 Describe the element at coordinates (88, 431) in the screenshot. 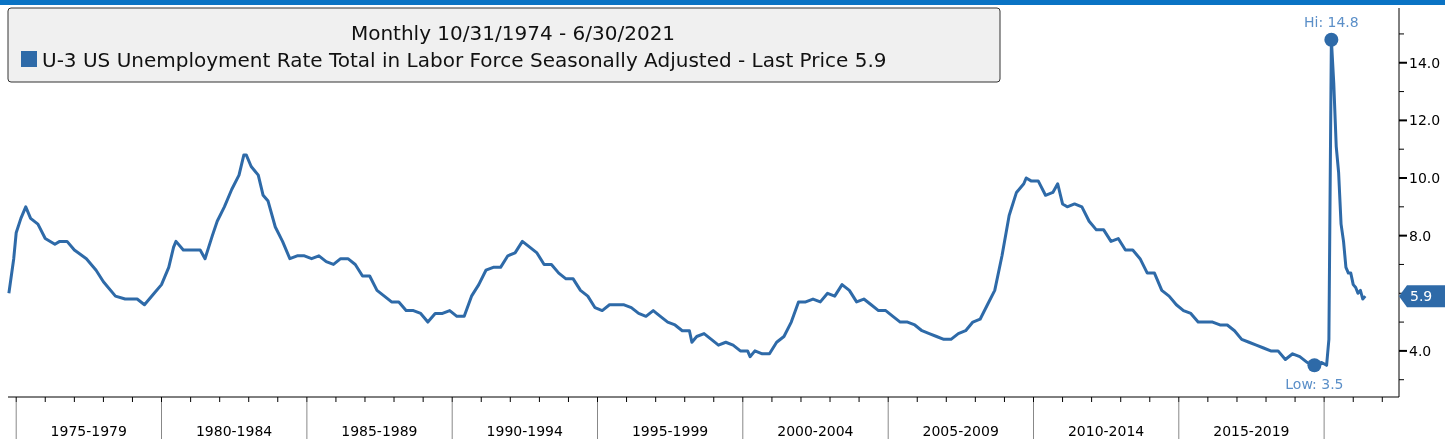

I see `x-tick-label: 1975-1979` at that location.